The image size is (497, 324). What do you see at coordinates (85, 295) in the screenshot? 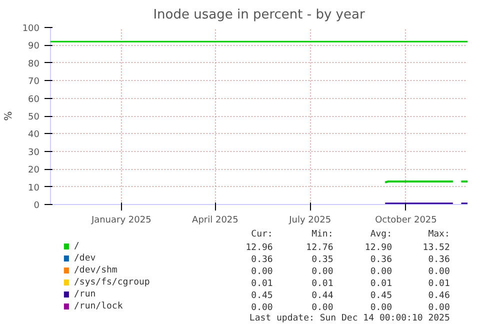
I see `legend-label: /run` at bounding box center [85, 295].